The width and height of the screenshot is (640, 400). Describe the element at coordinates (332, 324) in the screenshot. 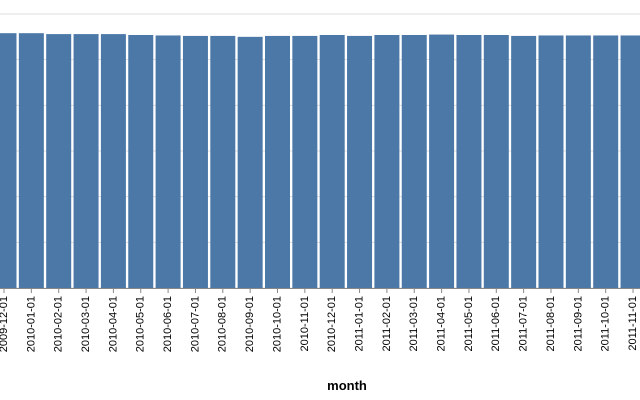

I see `x-tick-label: 2010-12-01` at that location.